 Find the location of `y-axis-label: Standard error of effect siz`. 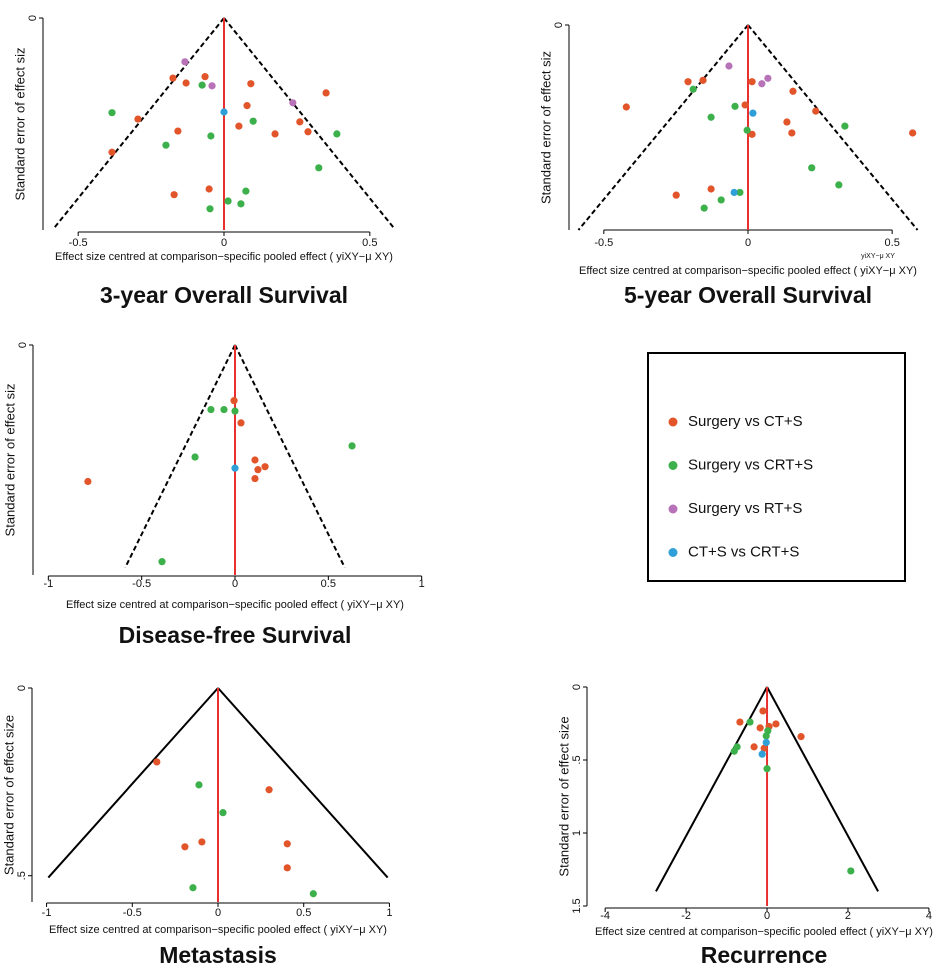

y-axis-label: Standard error of effect siz is located at coordinates (9, 460).